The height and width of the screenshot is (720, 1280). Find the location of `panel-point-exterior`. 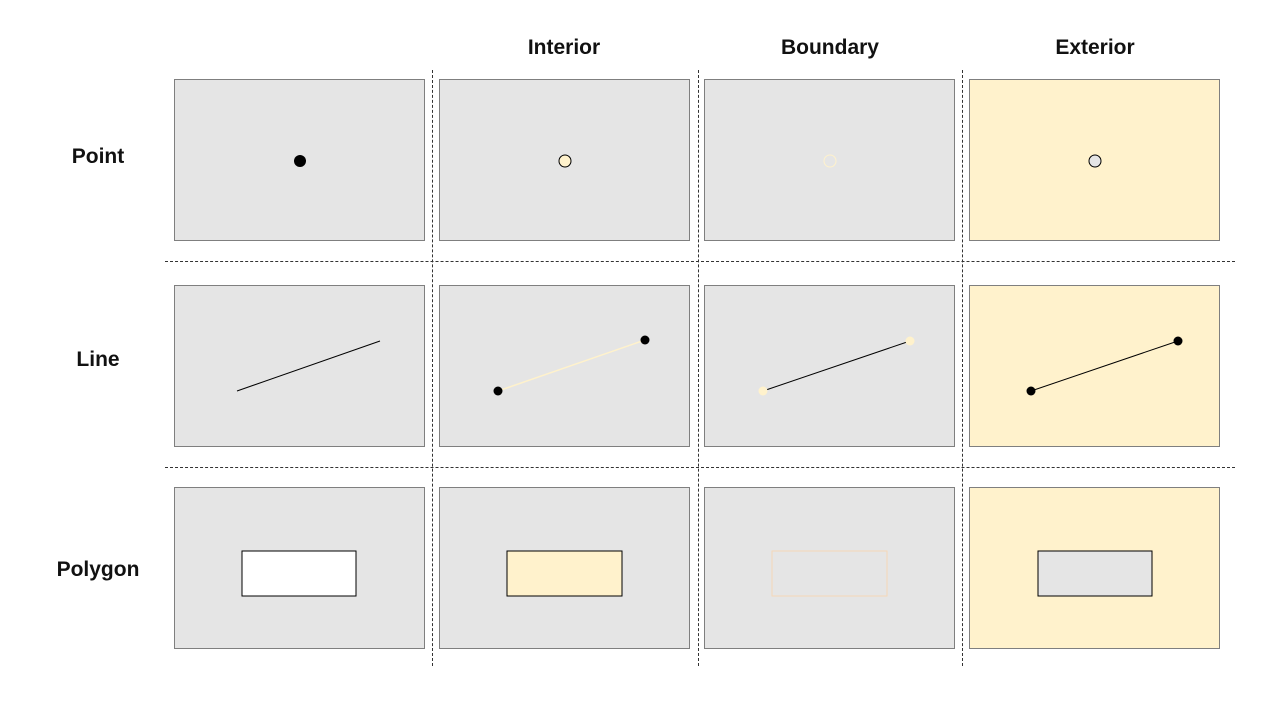

panel-point-exterior is located at coordinates (1094, 160).